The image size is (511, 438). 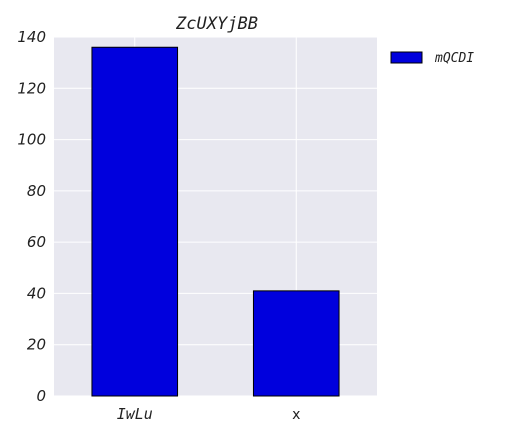 I want to click on legend: mQCDI, so click(x=432, y=58).